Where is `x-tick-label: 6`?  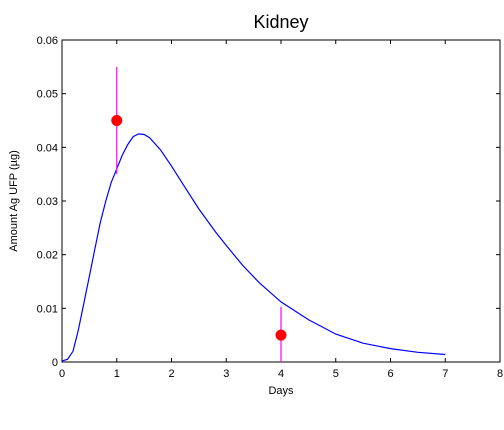 x-tick-label: 6 is located at coordinates (390, 374).